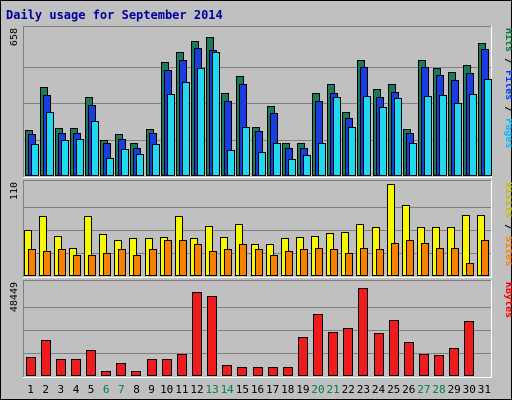 Image resolution: width=512 pixels, height=405 pixels. What do you see at coordinates (181, 389) in the screenshot?
I see `x-tick-label: 11` at bounding box center [181, 389].